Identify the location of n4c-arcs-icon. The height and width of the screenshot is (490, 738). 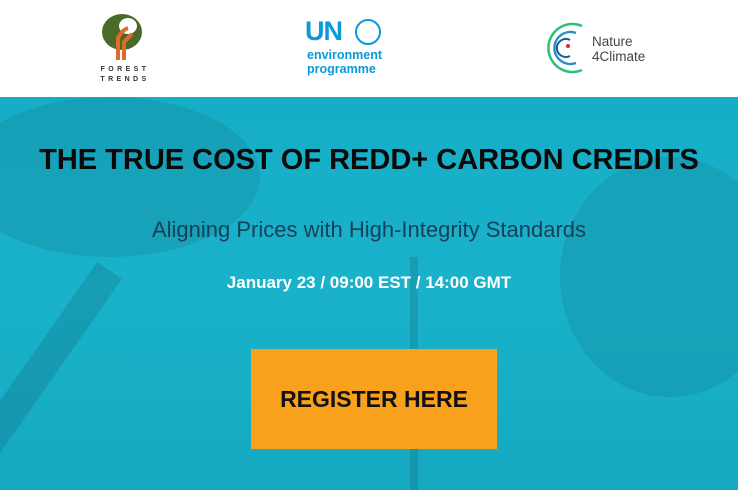
(565, 48).